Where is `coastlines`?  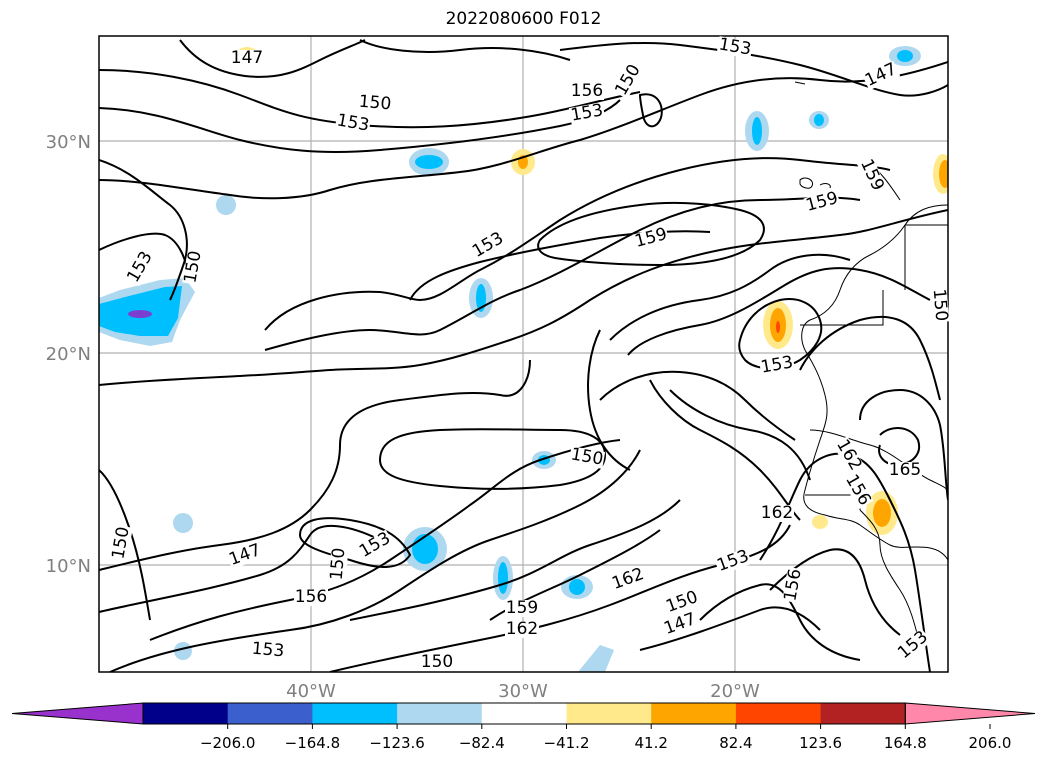
coastlines is located at coordinates (871, 363).